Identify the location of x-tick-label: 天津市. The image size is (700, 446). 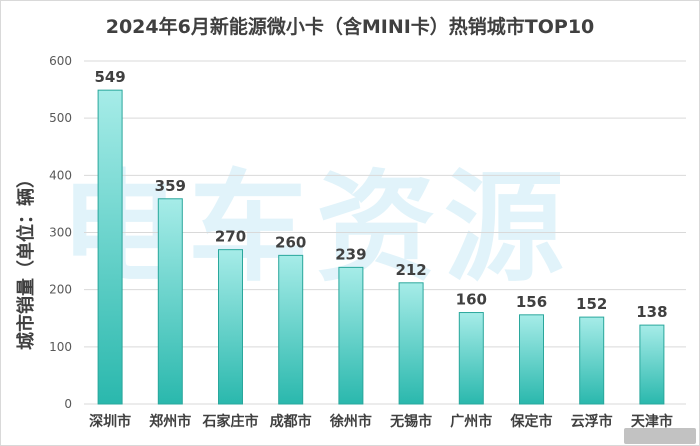
(652, 421).